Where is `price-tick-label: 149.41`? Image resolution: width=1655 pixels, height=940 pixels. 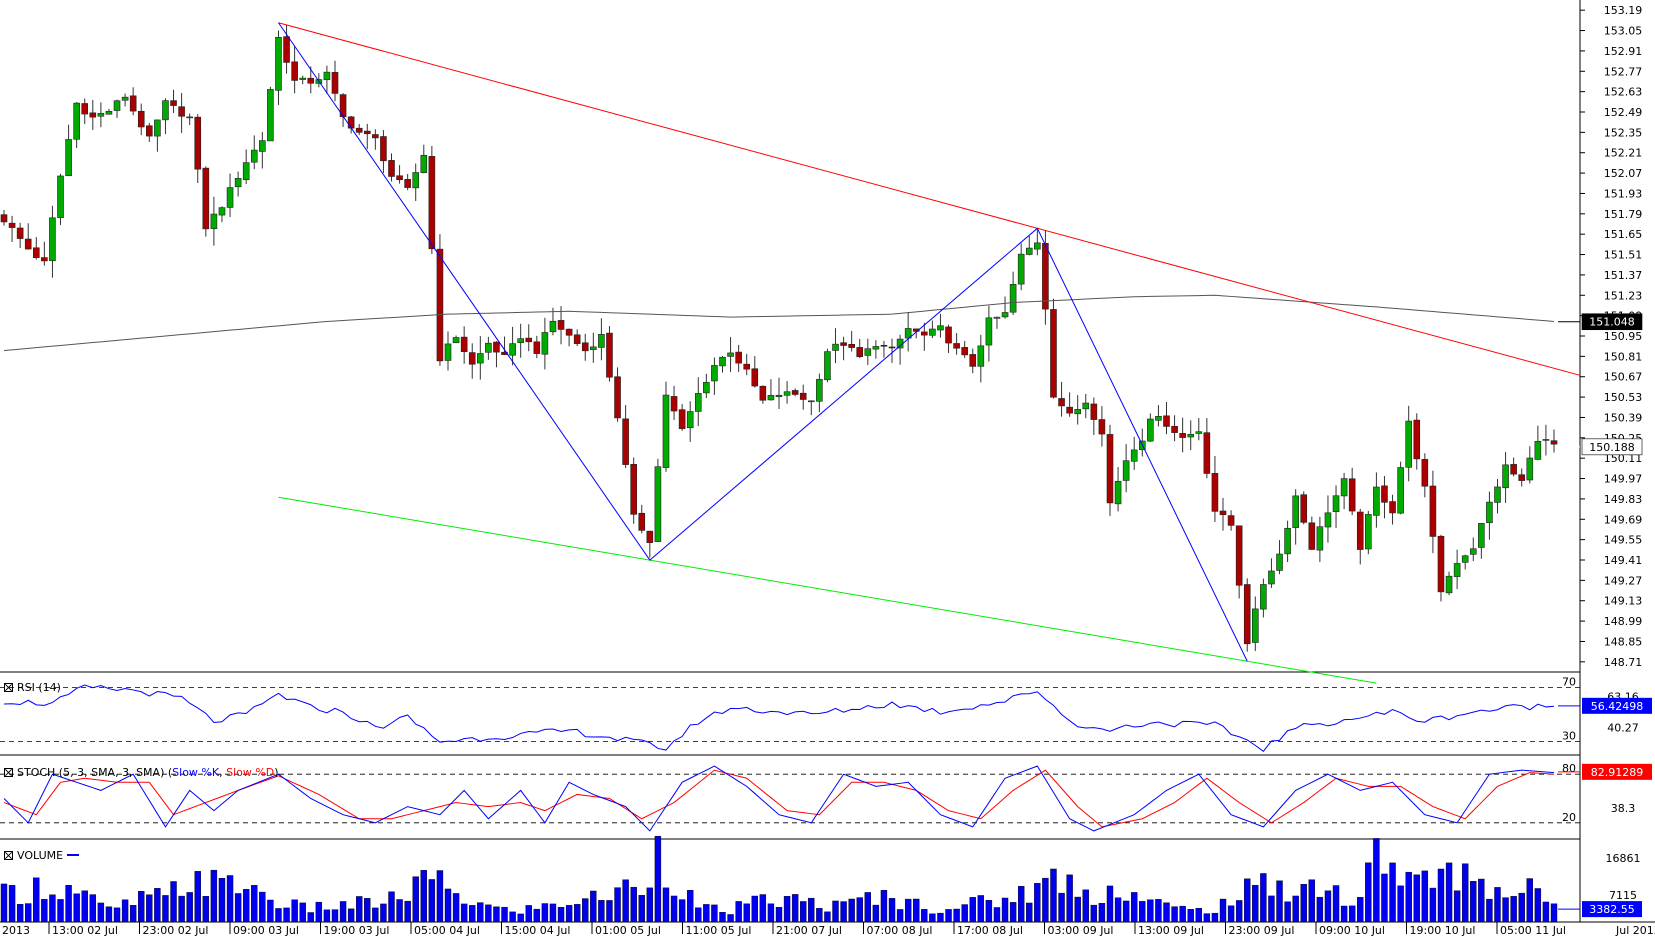
price-tick-label: 149.41 is located at coordinates (1623, 560).